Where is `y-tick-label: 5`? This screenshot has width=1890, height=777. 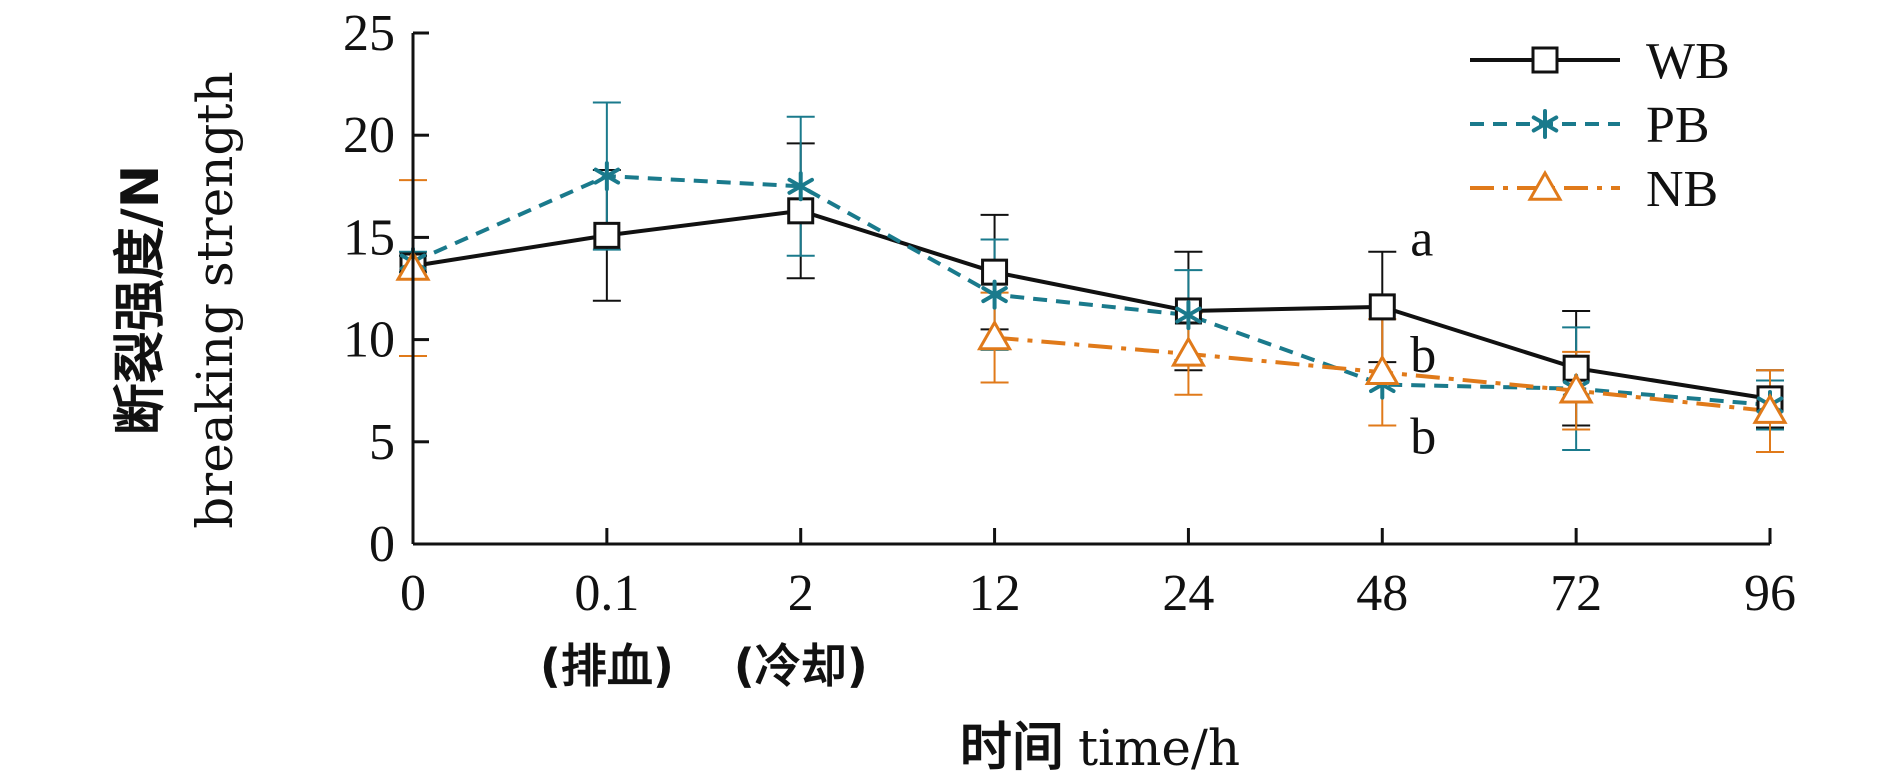
y-tick-label: 5 is located at coordinates (382, 442).